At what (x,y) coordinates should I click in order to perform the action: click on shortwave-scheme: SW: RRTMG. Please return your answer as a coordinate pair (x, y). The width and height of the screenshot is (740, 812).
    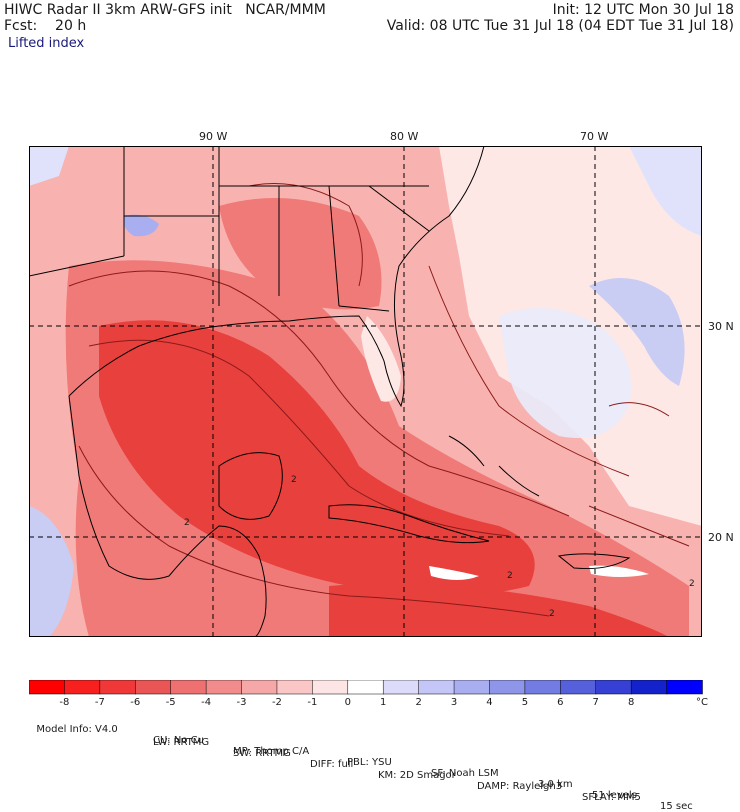
    Looking at the image, I should click on (262, 753).